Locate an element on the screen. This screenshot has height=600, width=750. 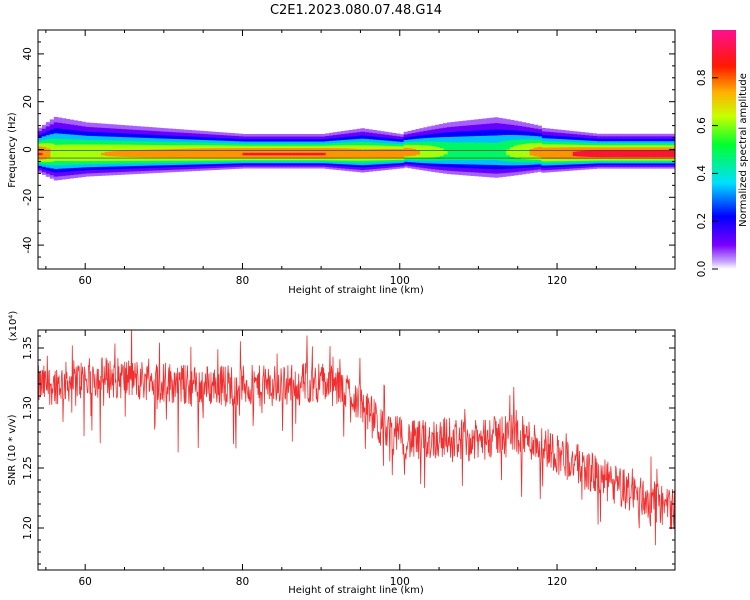
colorbar-ticks: 0.0 0.2 0.4 0.6 0.8 is located at coordinates (707, 173).